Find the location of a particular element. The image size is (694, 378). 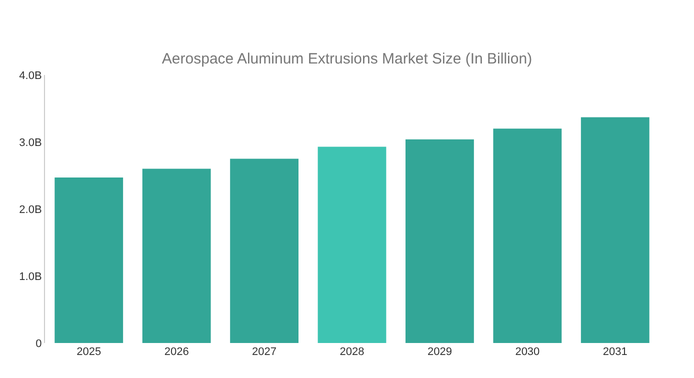

y-tick-label: 4.0B is located at coordinates (30, 76).